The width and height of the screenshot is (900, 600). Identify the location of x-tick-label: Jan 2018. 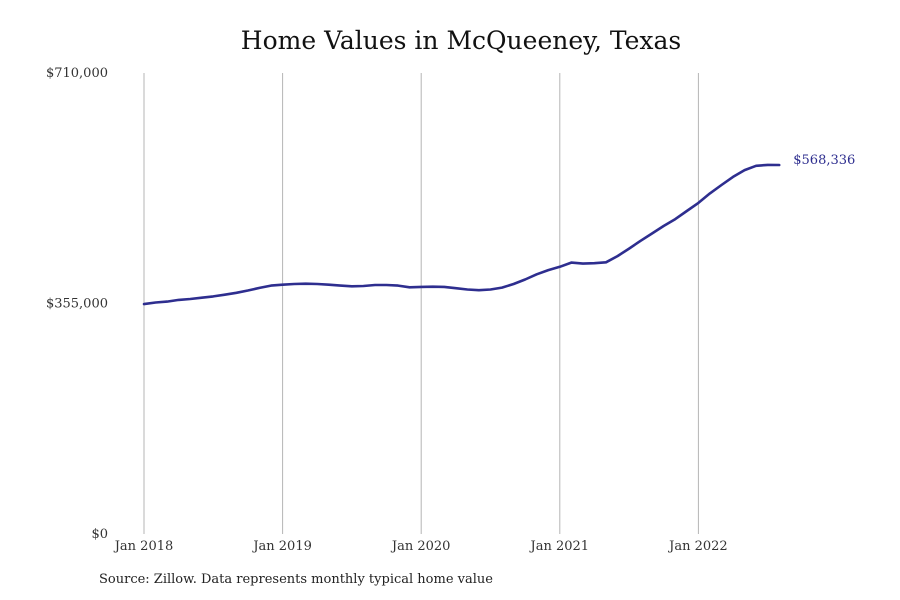
(143, 546).